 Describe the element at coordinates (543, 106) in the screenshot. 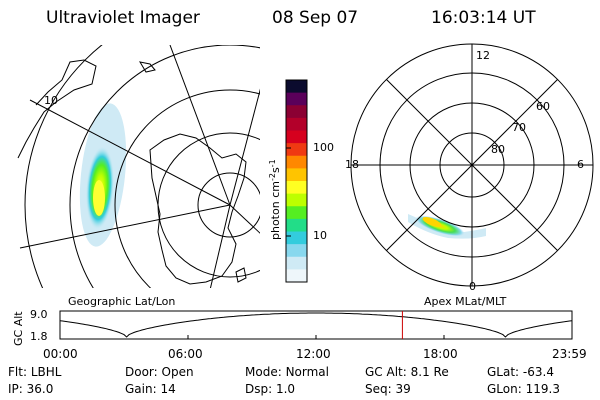

I see `mlat-label-60: 60` at that location.